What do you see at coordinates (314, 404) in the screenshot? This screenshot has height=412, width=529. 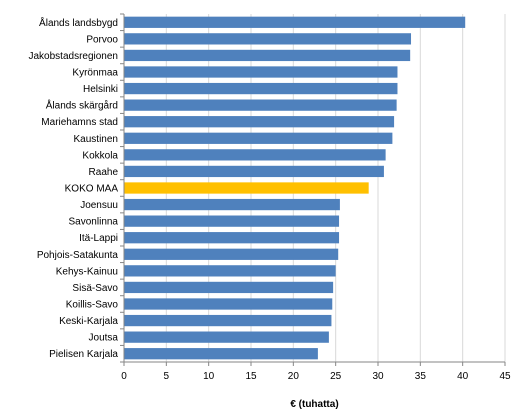 I see `x-axis-title: € (tuhatta)` at bounding box center [314, 404].